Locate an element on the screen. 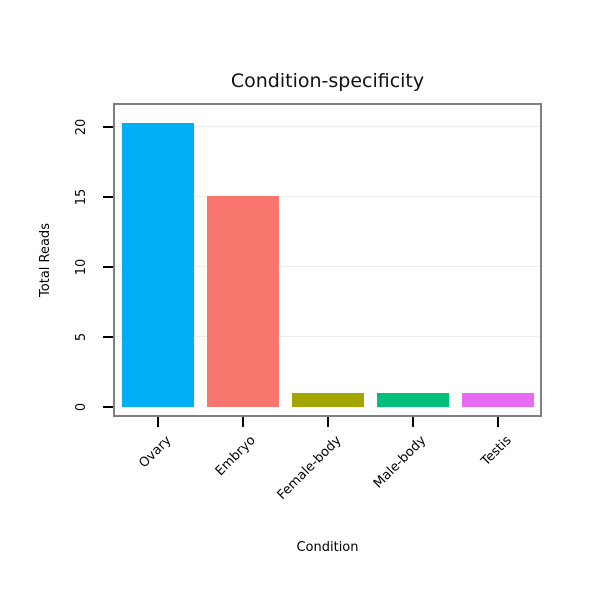  chart-title: Condition-specificity is located at coordinates (327, 81).